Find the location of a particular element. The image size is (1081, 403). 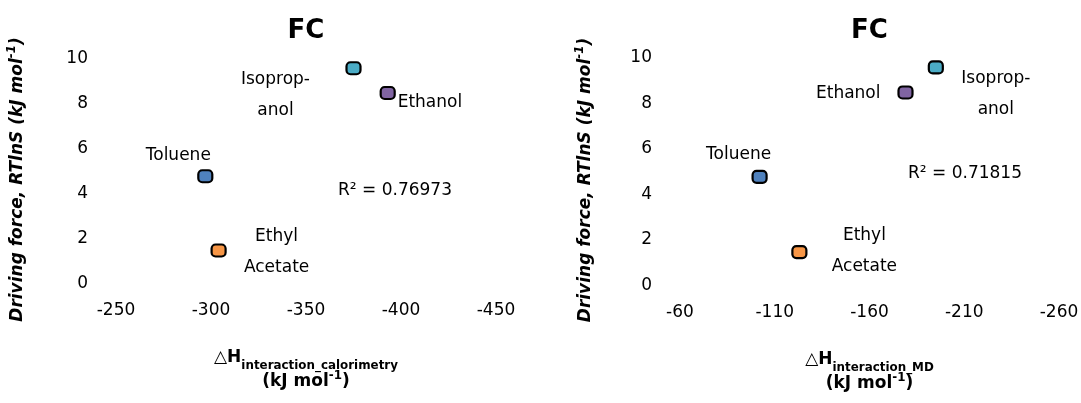

x-tick-label: -250 is located at coordinates (116, 309).